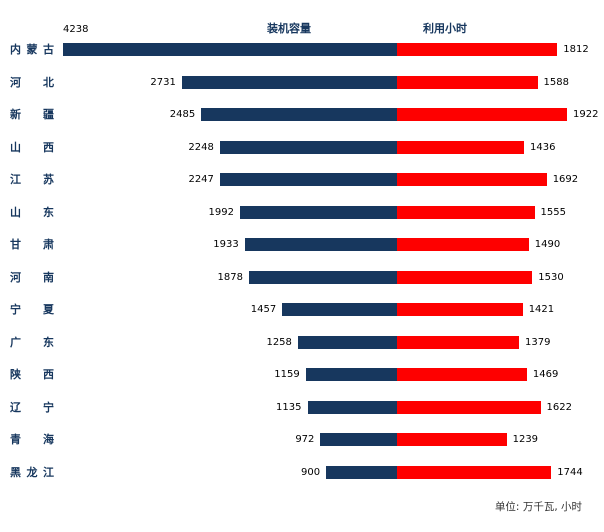 The width and height of the screenshot is (604, 532). What do you see at coordinates (302, 375) in the screenshot?
I see `chart-row: 陕西 1159 1469` at bounding box center [302, 375].